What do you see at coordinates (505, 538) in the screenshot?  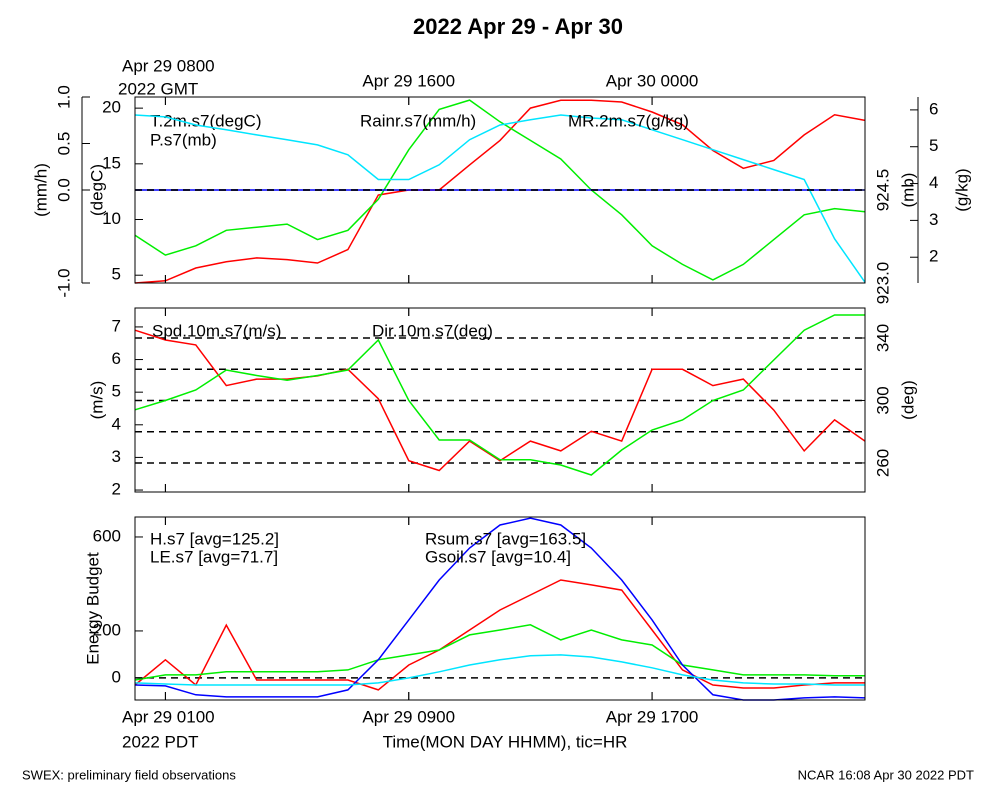 I see `legend-label: Rsum.s7 [avg=163.5]` at bounding box center [505, 538].